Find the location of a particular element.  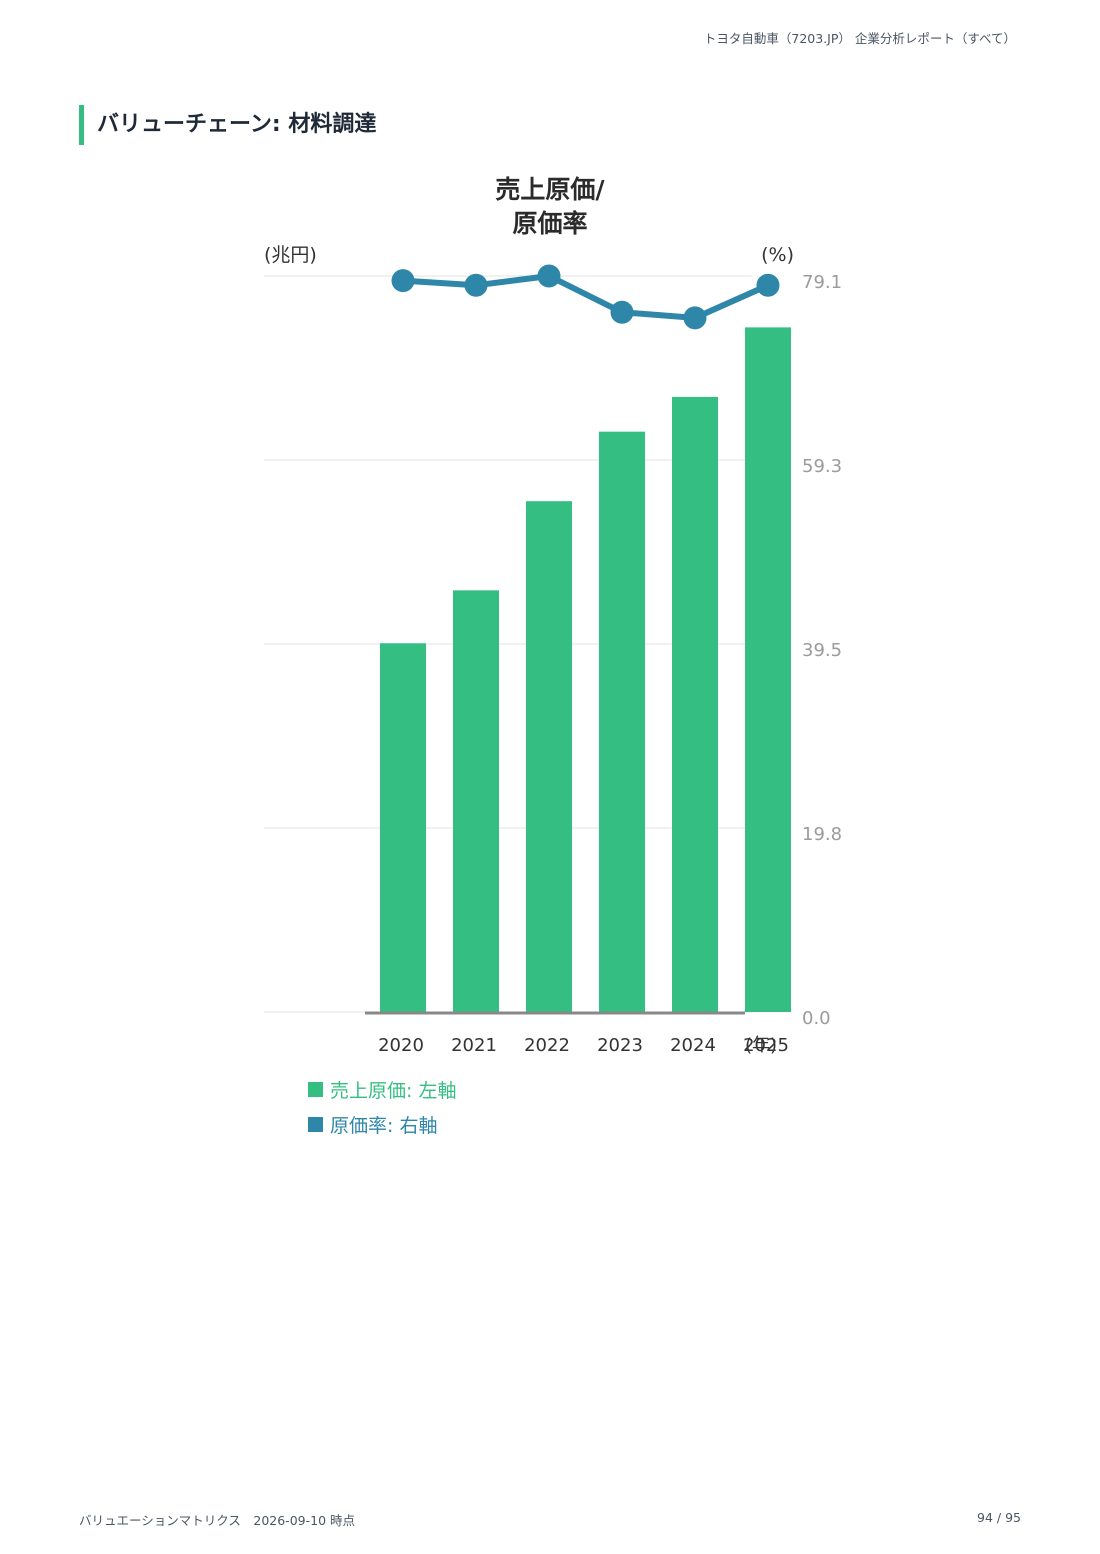

right-axis-tick-label: 0.0 is located at coordinates (816, 1018).